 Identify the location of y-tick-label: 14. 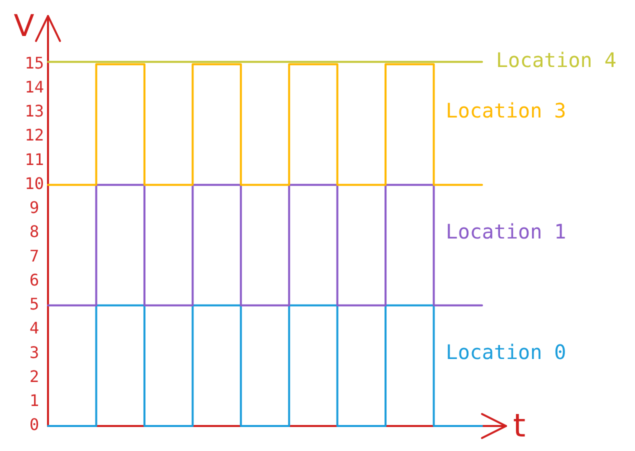
(34, 87).